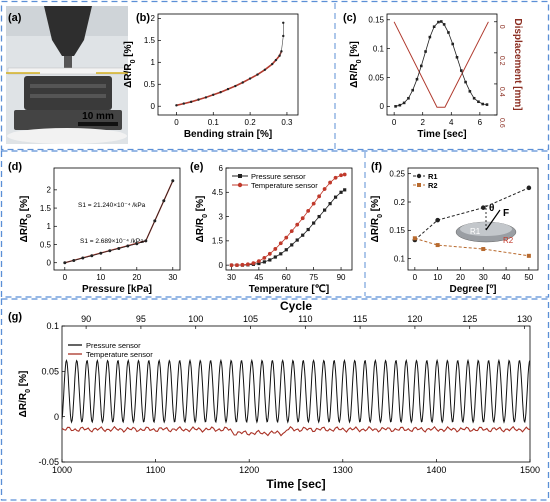 The width and height of the screenshot is (550, 502). Describe the element at coordinates (141, 319) in the screenshot. I see `x2-tick-label: 95` at that location.